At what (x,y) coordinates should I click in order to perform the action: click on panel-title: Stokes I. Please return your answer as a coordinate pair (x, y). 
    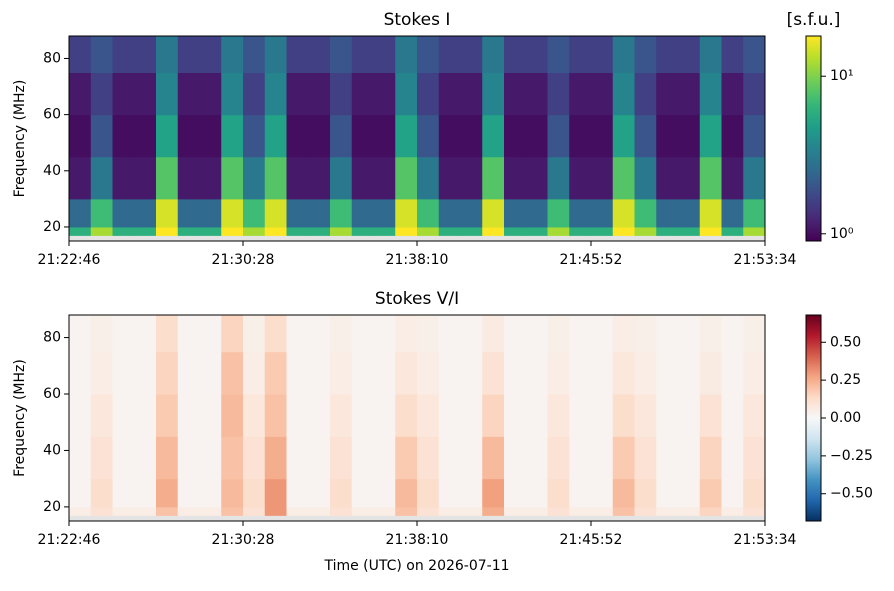
    Looking at the image, I should click on (417, 20).